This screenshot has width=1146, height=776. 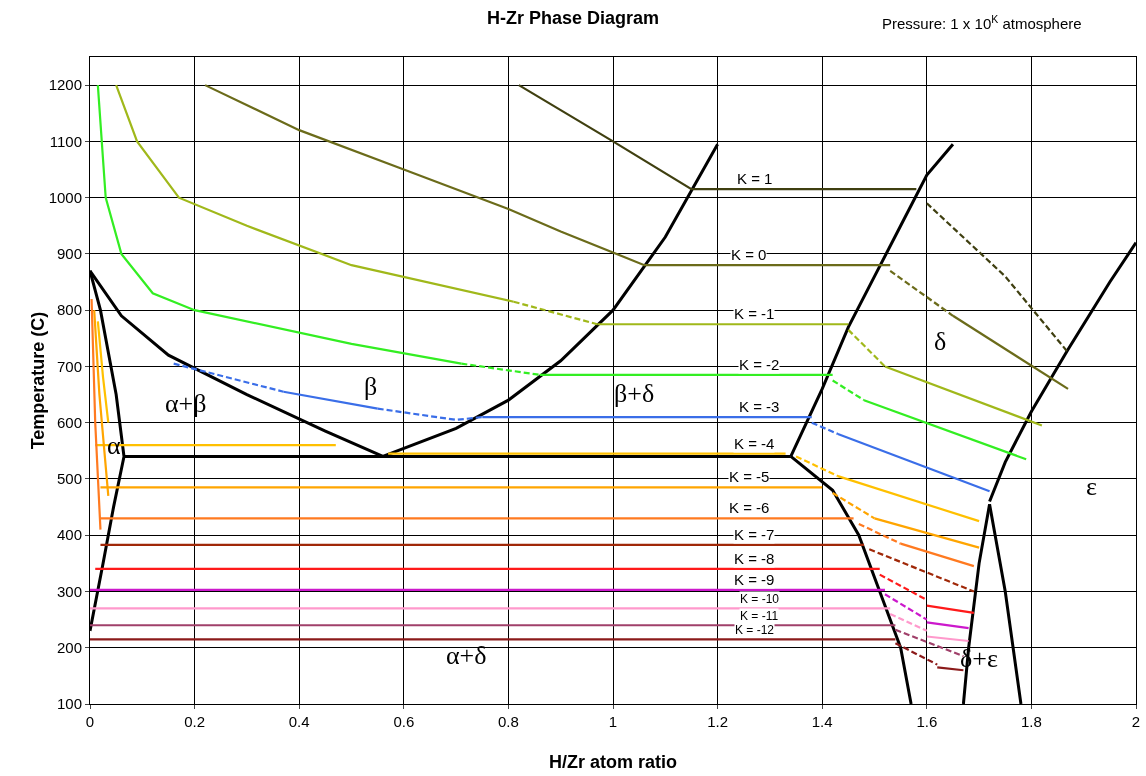 What do you see at coordinates (573, 18) in the screenshot?
I see `chart-title: H-Zr Phase Diagram` at bounding box center [573, 18].